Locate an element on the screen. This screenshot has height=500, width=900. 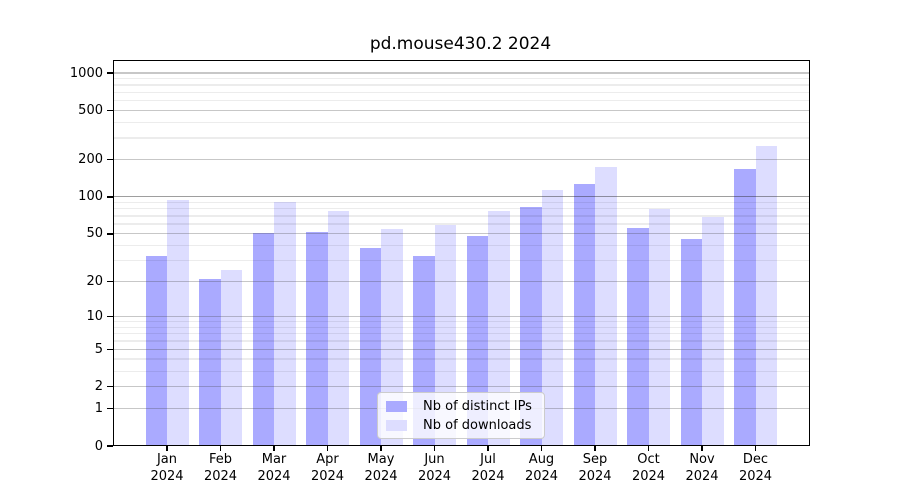
x-label-month: May is located at coordinates (381, 459).